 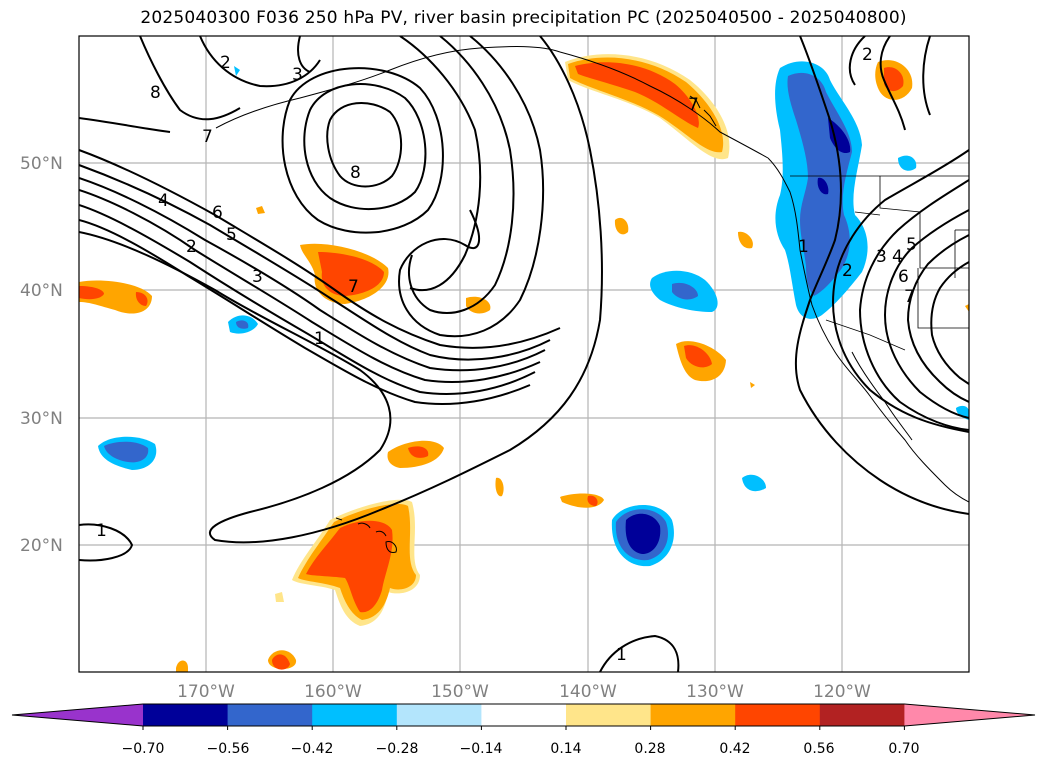 What do you see at coordinates (228, 749) in the screenshot?
I see `colorbar-tick-label: −0.56` at bounding box center [228, 749].